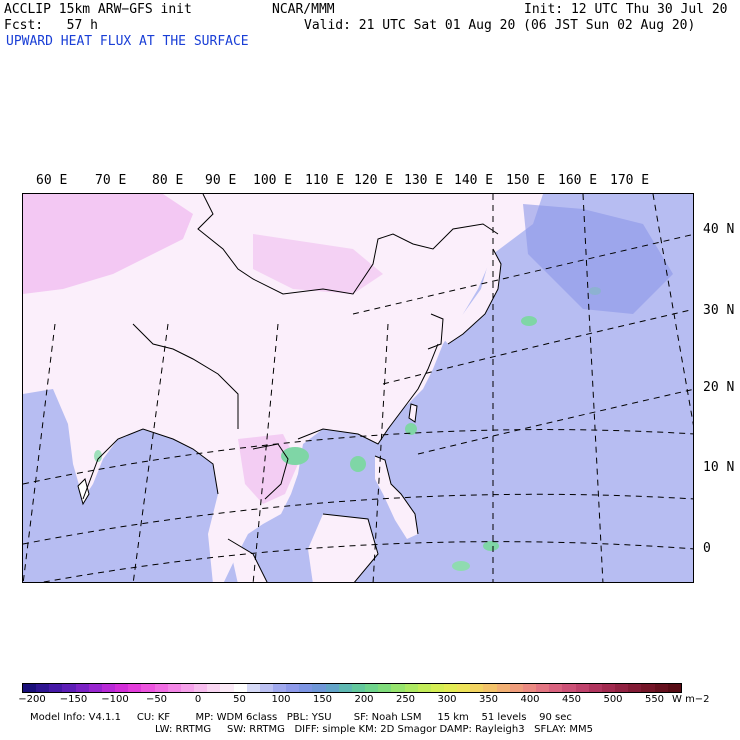 The image size is (740, 740). I want to click on flux-blob-south2, so click(461, 566).